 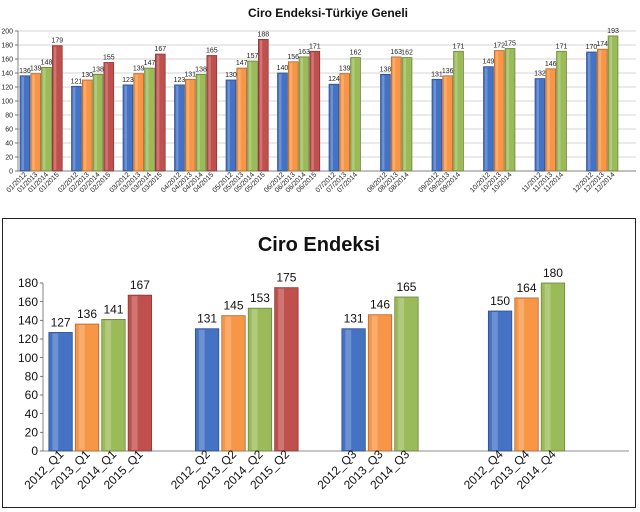 What do you see at coordinates (345, 69) in the screenshot?
I see `data-label: 139` at bounding box center [345, 69].